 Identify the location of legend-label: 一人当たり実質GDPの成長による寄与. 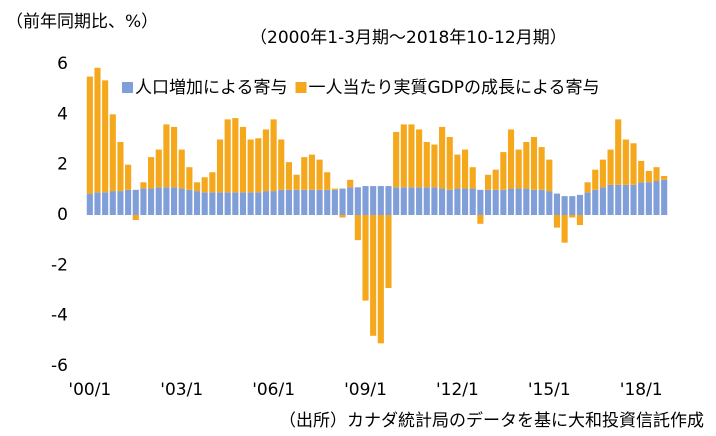
(454, 88).